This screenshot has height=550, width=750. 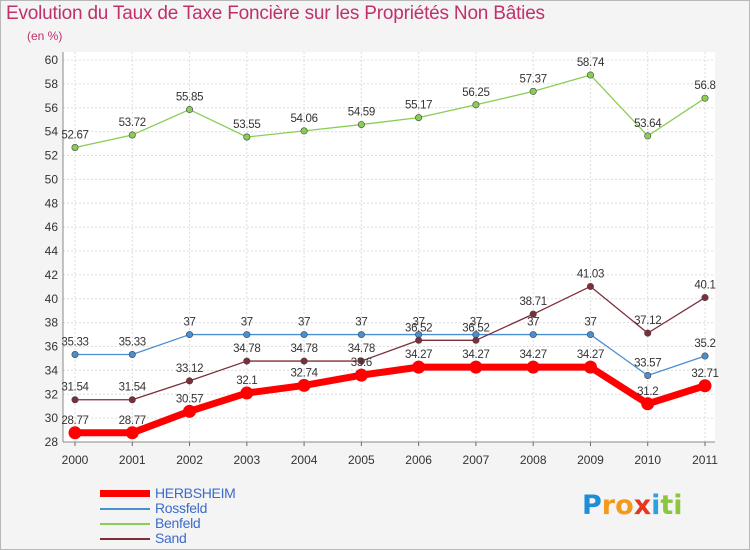 What do you see at coordinates (52, 108) in the screenshot?
I see `y-tick-label: 56` at bounding box center [52, 108].